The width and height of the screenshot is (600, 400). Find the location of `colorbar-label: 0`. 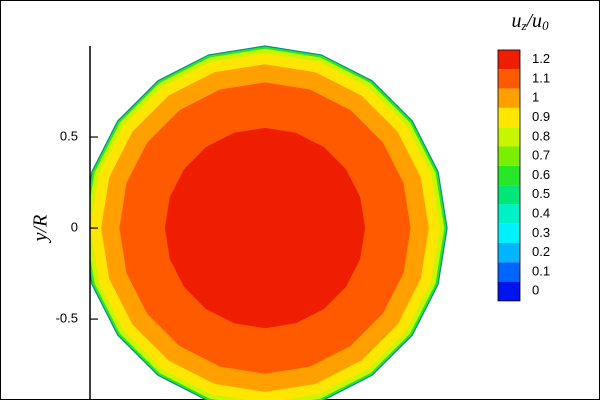

colorbar-label: 0 is located at coordinates (535, 290).